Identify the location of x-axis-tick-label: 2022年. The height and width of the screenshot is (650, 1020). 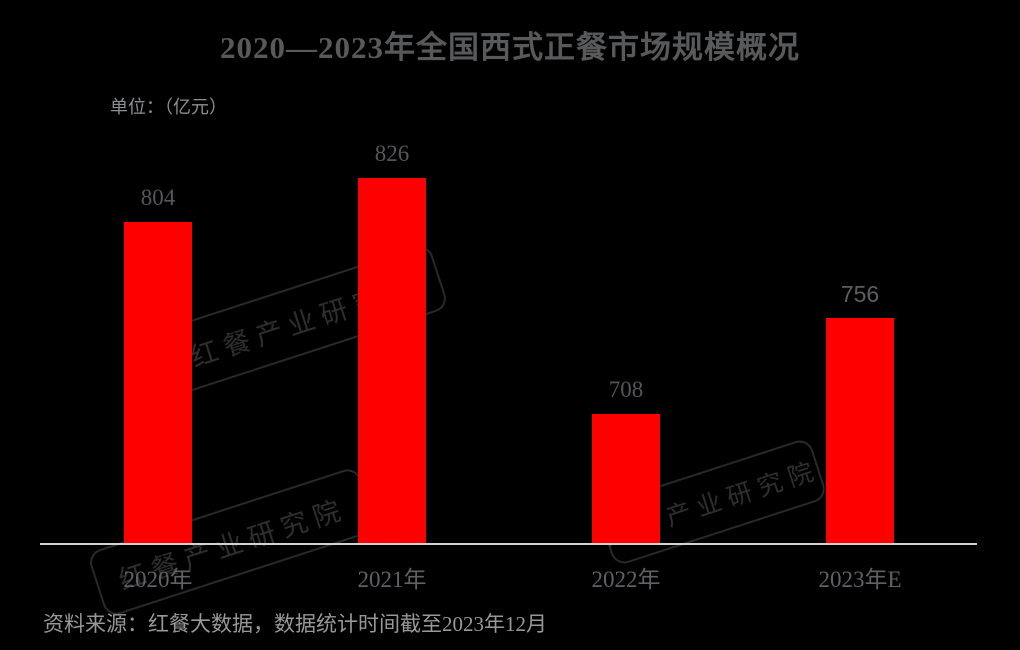
(626, 579).